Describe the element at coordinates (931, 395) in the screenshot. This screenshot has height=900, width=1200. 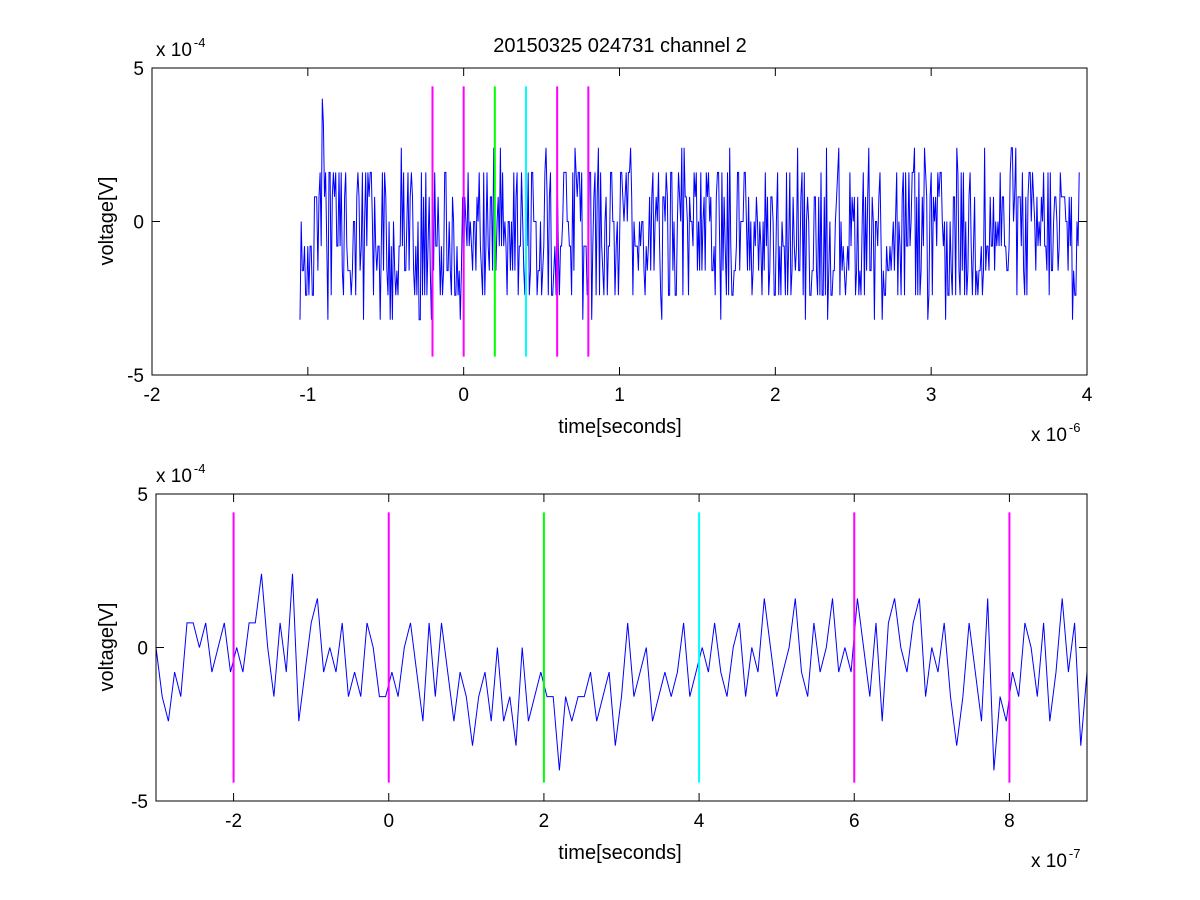
I see `x-tick-label: 3` at that location.